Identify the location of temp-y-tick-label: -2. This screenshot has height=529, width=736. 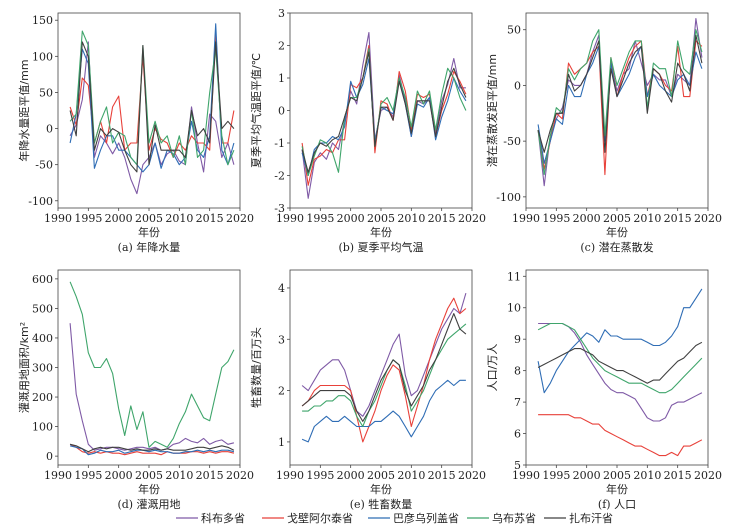
(279, 176).